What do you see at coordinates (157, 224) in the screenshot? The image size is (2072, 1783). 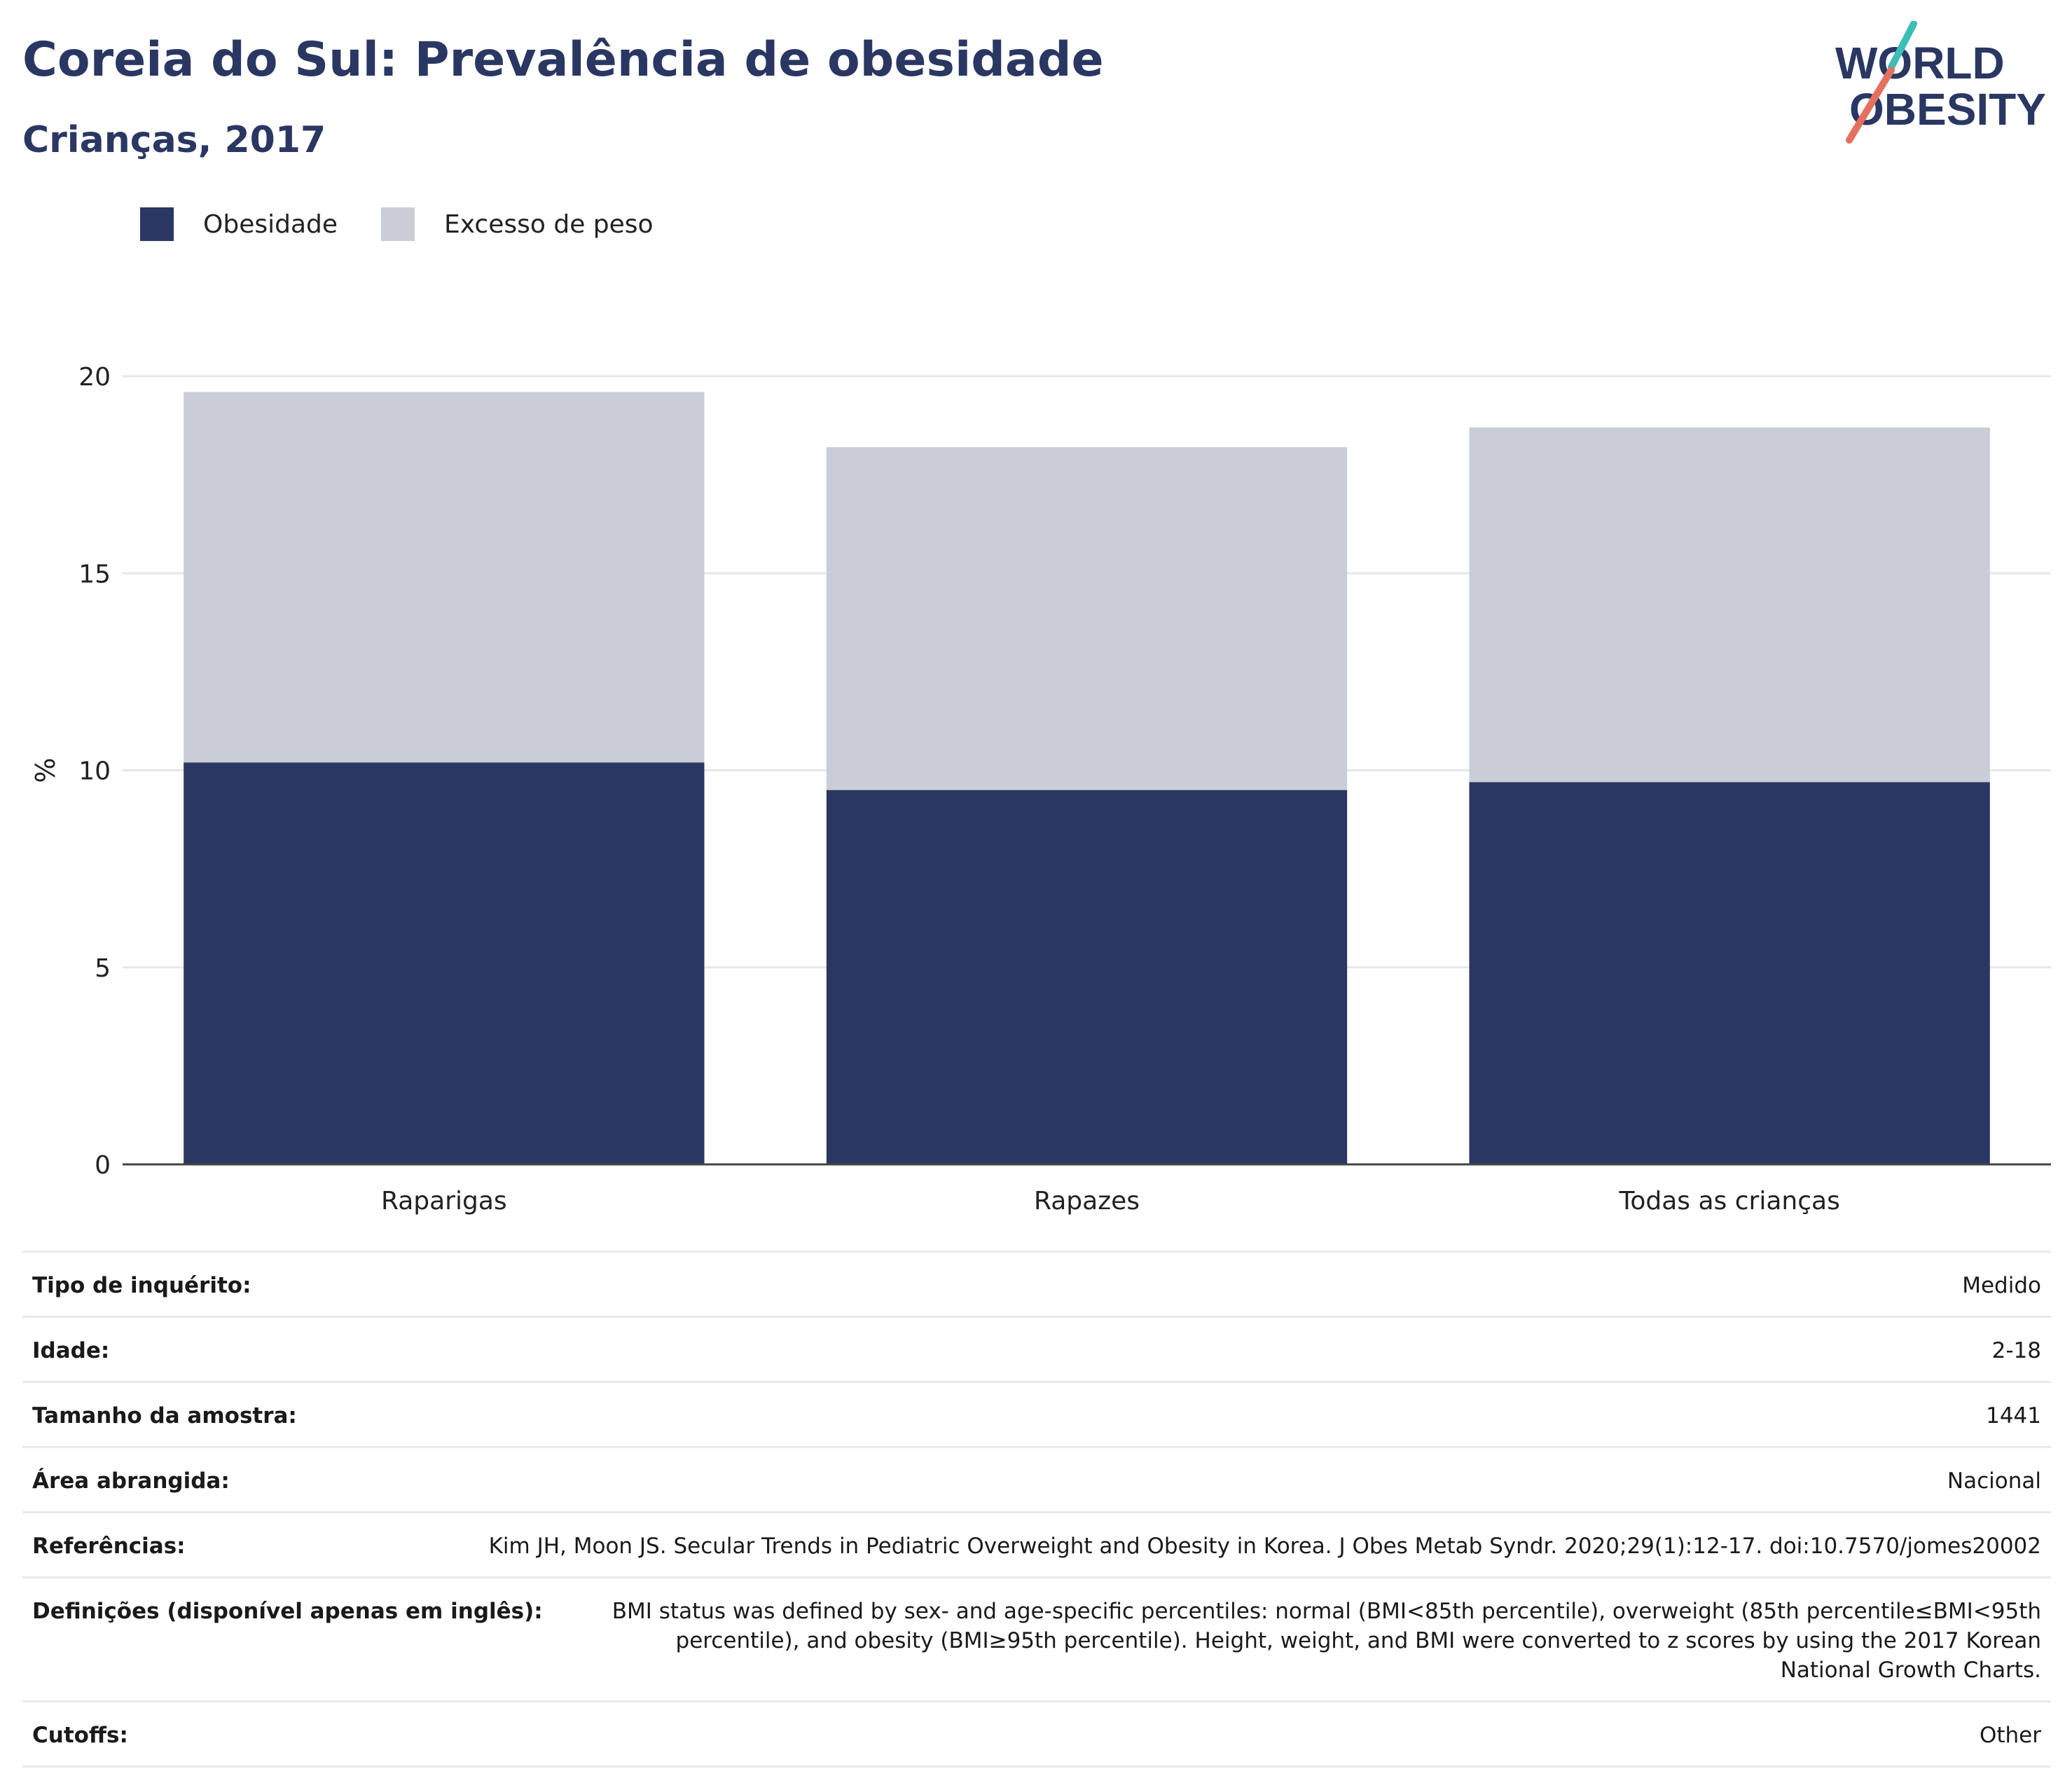 I see `legend-swatch-obesity` at bounding box center [157, 224].